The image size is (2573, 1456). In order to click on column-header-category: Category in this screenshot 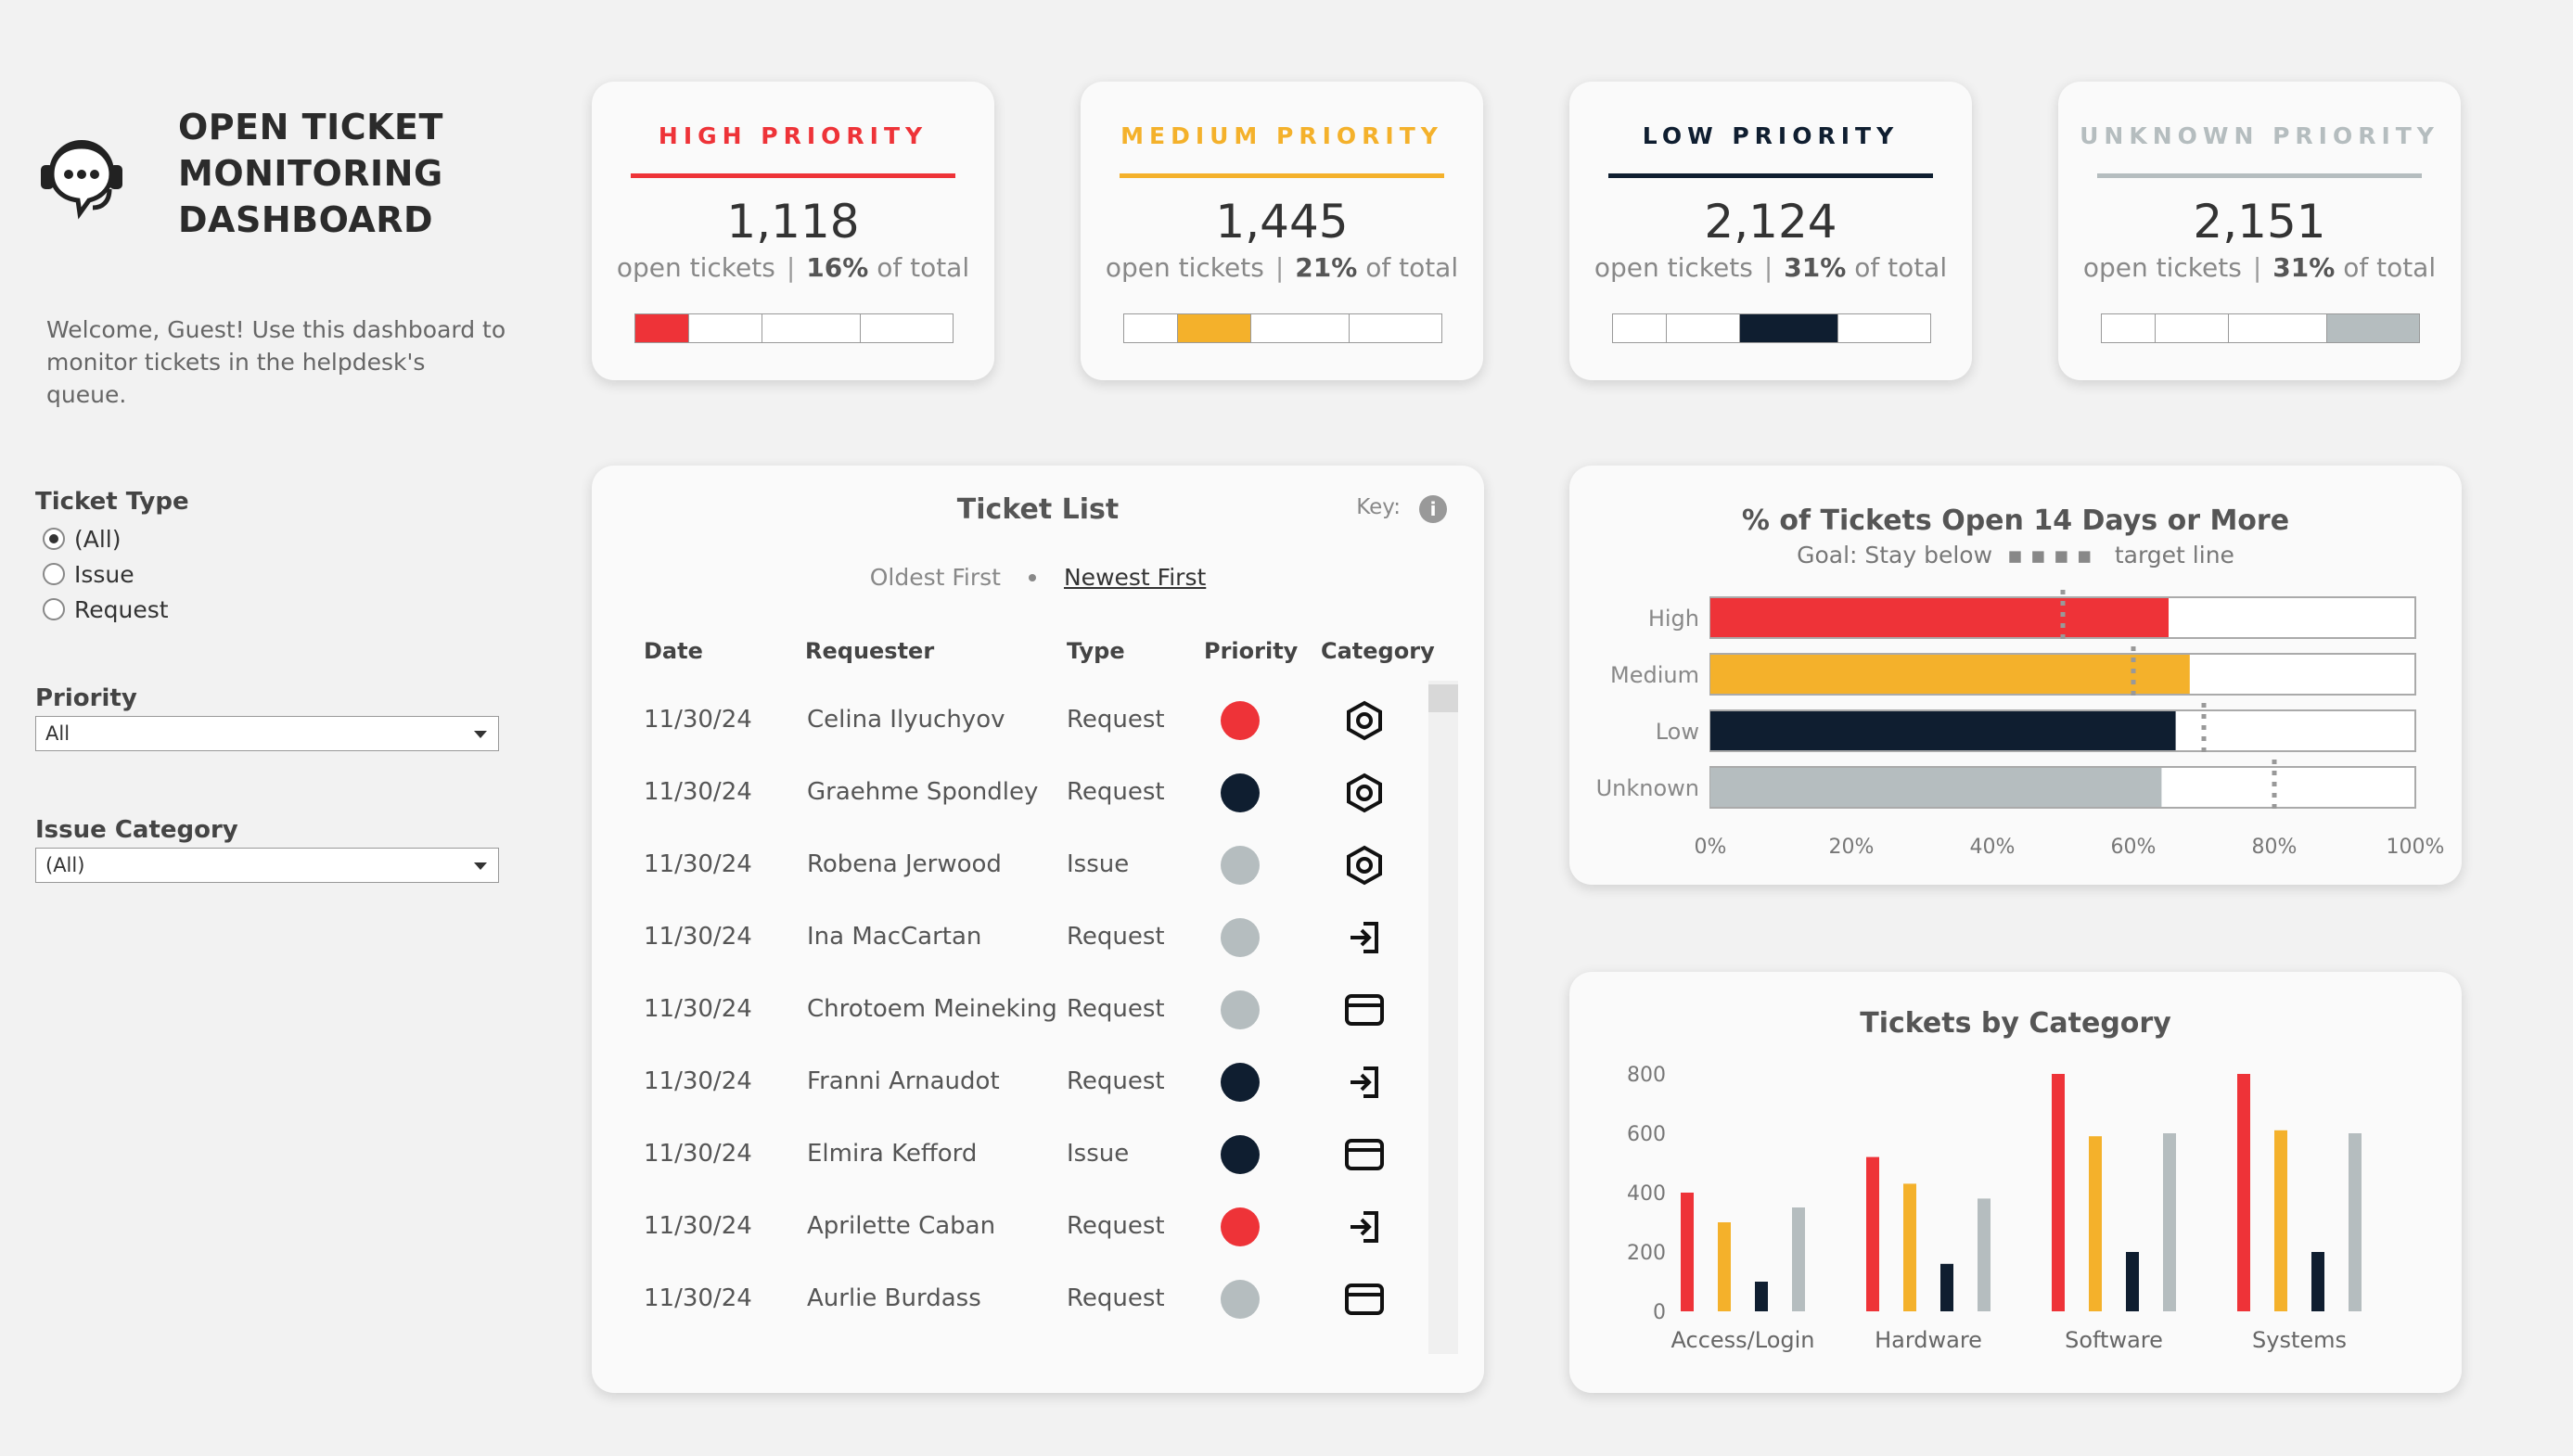, I will do `click(1378, 651)`.